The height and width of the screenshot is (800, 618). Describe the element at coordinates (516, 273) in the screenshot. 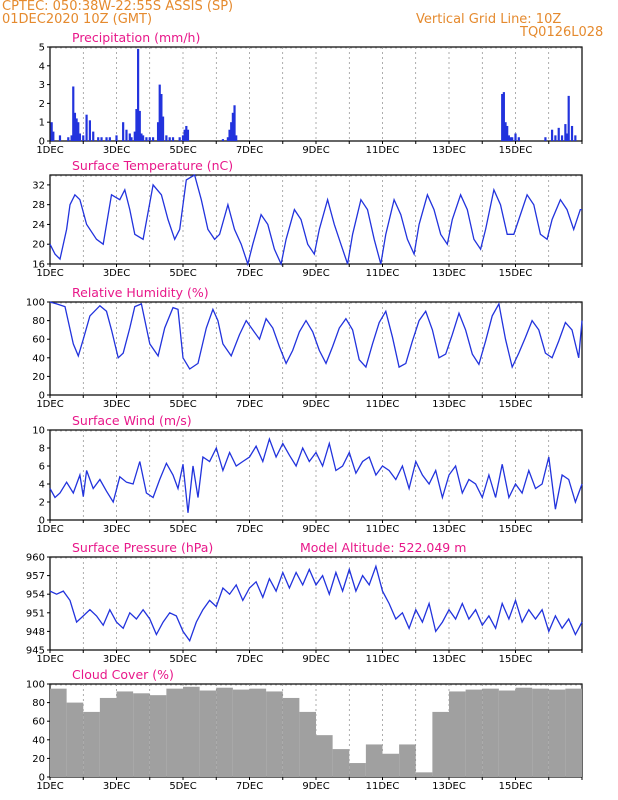

I see `xtick-label-temp-7: 15DEC` at that location.